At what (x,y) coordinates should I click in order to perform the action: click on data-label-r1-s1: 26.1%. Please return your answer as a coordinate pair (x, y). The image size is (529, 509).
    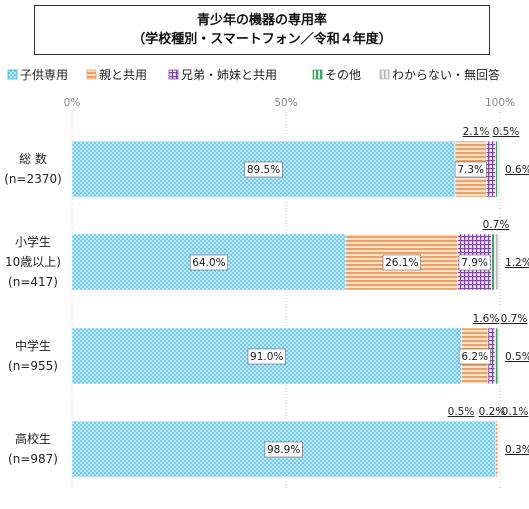
    Looking at the image, I should click on (401, 263).